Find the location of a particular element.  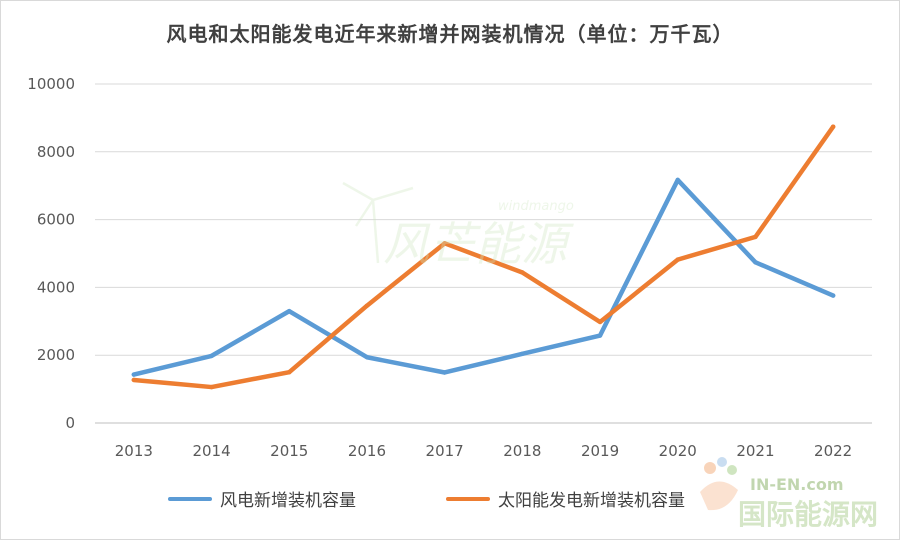

y-tick-label: 6000 is located at coordinates (56, 220).